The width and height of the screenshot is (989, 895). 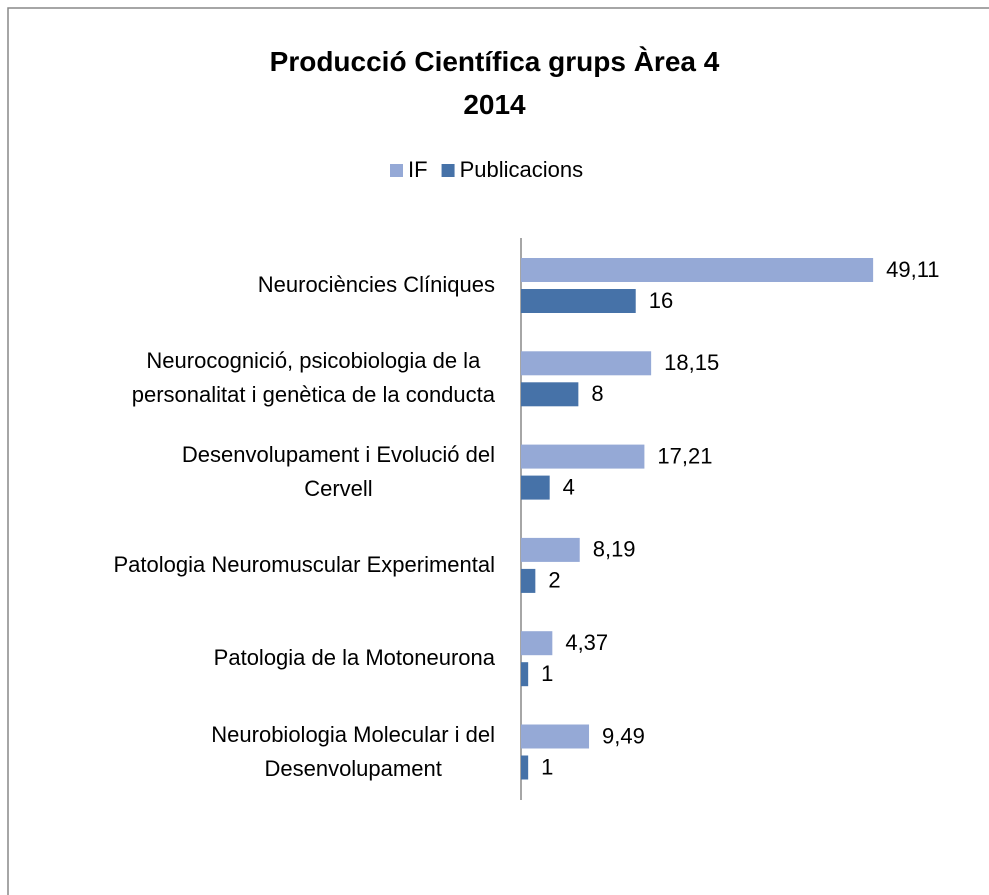 What do you see at coordinates (494, 83) in the screenshot?
I see `chart-title: Producció Científica grups Àrea 4 2014` at bounding box center [494, 83].